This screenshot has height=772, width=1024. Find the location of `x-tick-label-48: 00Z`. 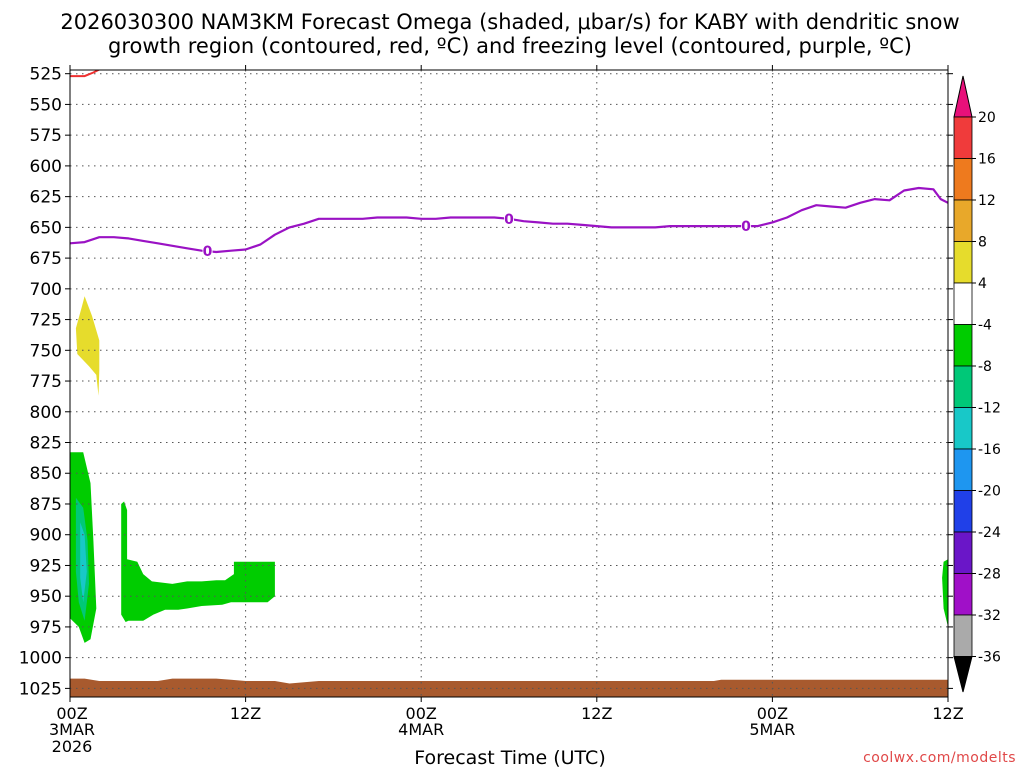

x-tick-label-48: 00Z is located at coordinates (772, 713).